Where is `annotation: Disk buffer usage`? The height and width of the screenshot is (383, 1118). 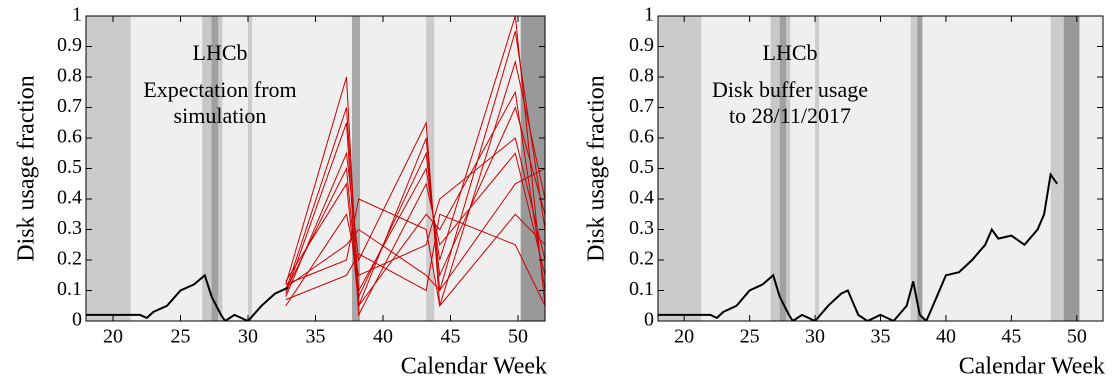 annotation: Disk buffer usage is located at coordinates (790, 89).